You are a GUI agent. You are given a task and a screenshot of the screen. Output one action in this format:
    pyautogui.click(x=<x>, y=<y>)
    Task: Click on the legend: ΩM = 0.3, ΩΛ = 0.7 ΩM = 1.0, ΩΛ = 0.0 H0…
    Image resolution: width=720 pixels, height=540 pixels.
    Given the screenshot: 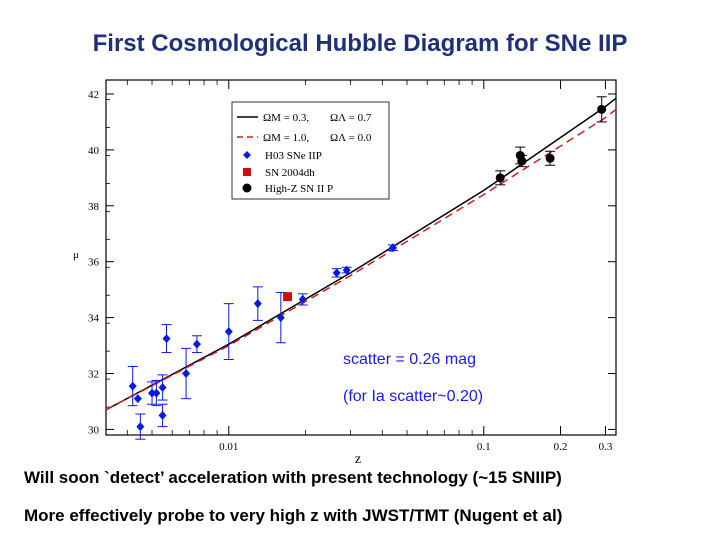 What is the action you would take?
    pyautogui.click(x=310, y=150)
    